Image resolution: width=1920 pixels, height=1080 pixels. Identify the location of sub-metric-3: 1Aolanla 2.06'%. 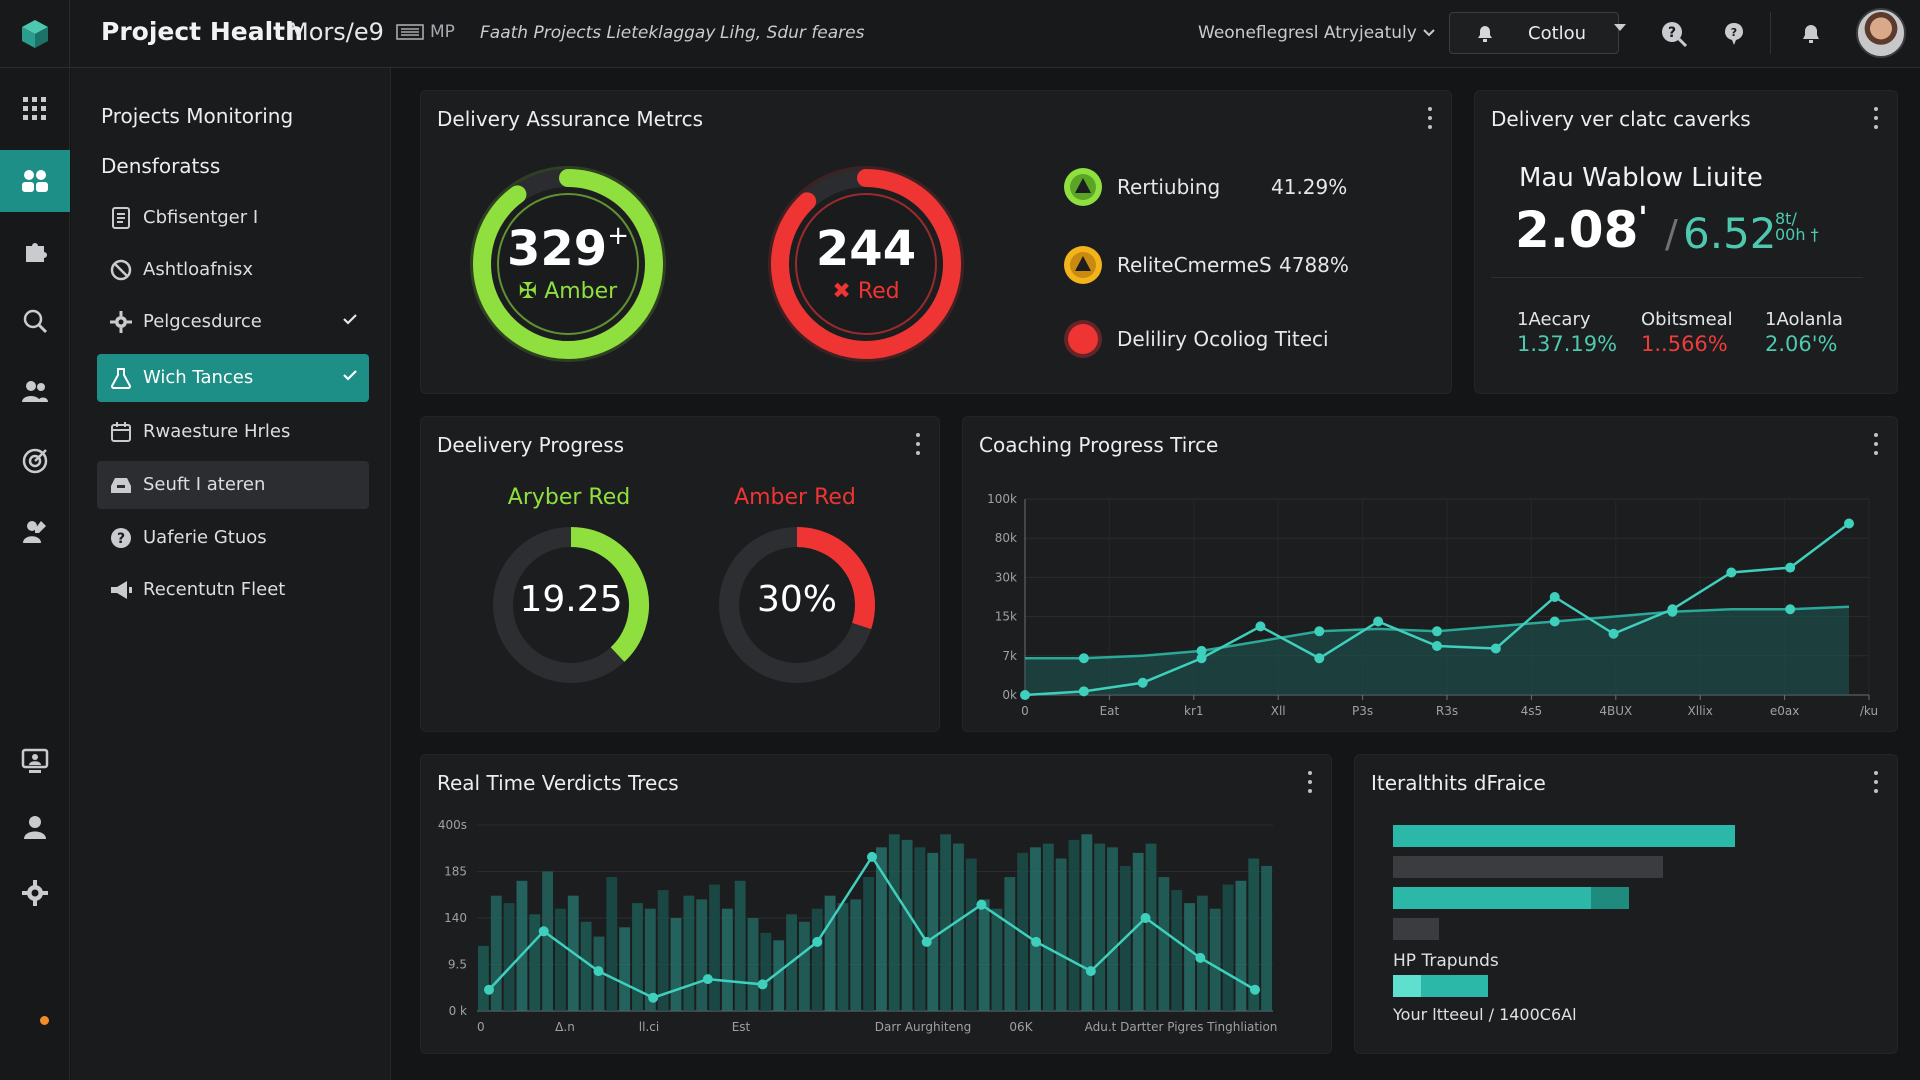
(1804, 332).